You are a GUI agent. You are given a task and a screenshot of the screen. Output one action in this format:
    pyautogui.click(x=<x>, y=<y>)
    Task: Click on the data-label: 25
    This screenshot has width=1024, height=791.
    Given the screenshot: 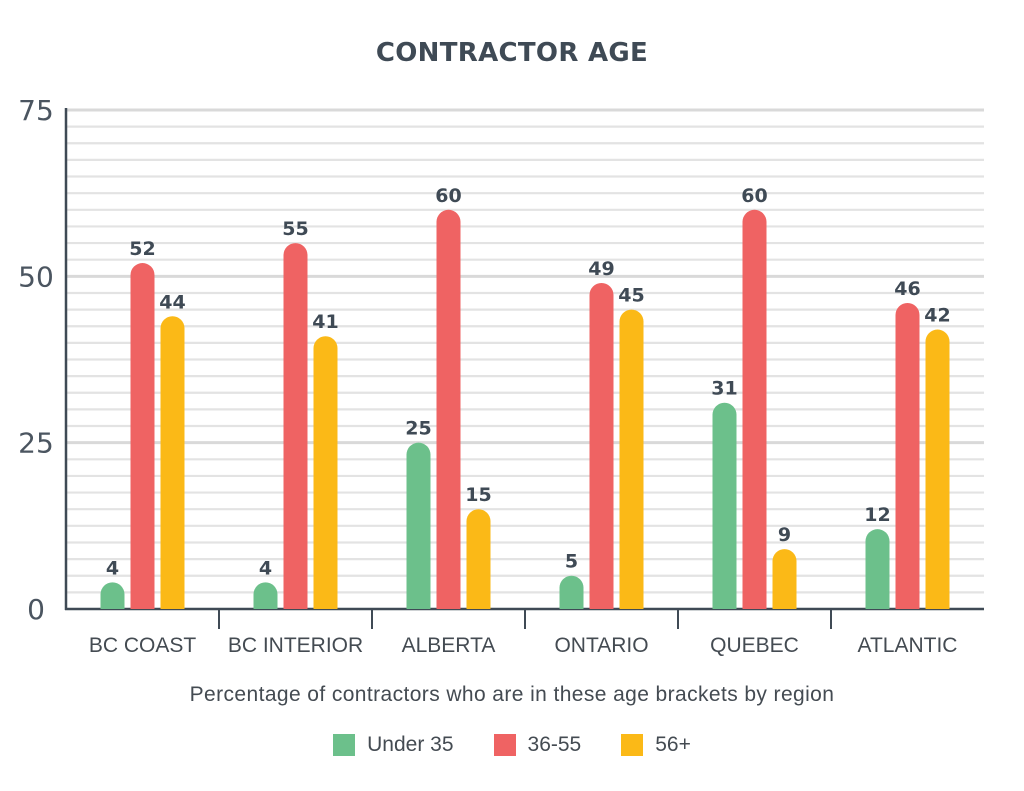 What is the action you would take?
    pyautogui.click(x=418, y=429)
    